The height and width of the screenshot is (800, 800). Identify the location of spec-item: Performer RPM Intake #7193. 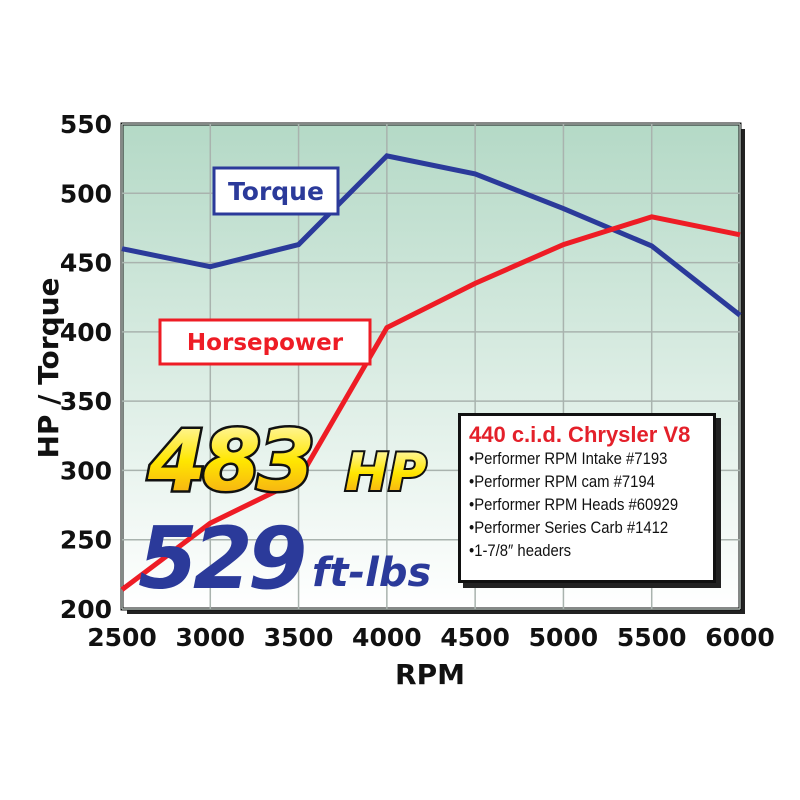
(575, 459).